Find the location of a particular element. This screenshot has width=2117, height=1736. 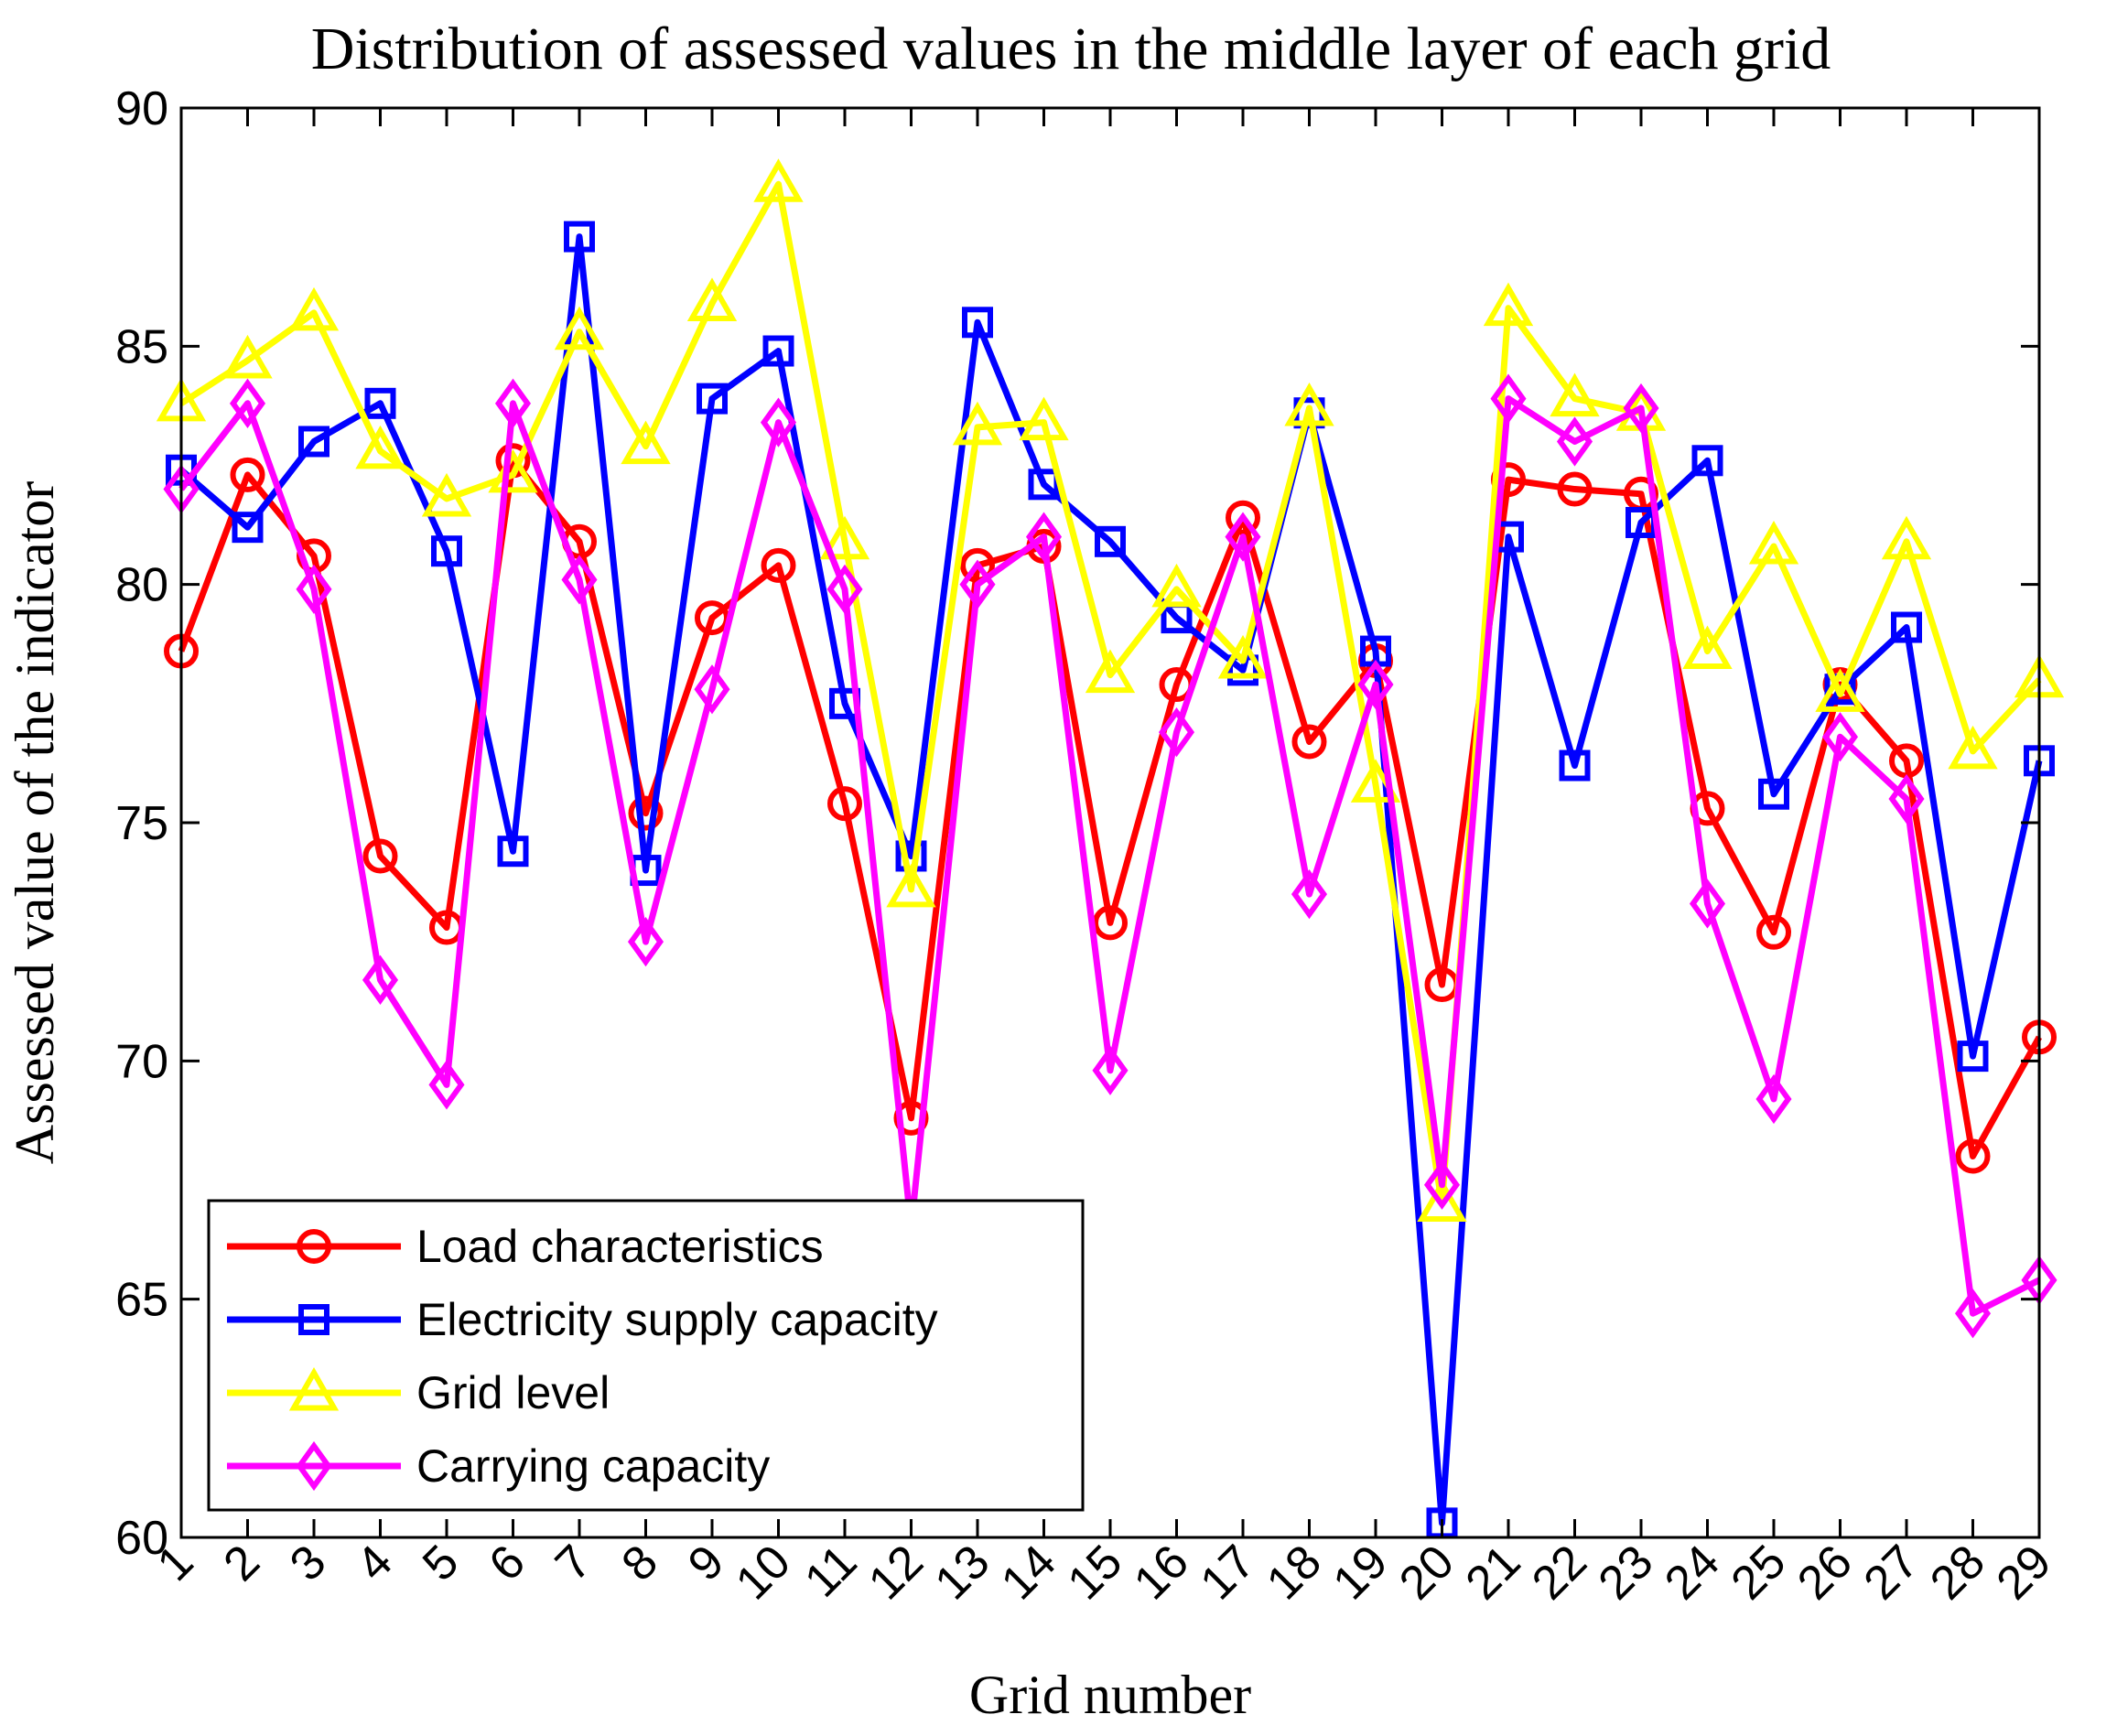

y-axis-label: Assessed value of the indicator is located at coordinates (35, 823).